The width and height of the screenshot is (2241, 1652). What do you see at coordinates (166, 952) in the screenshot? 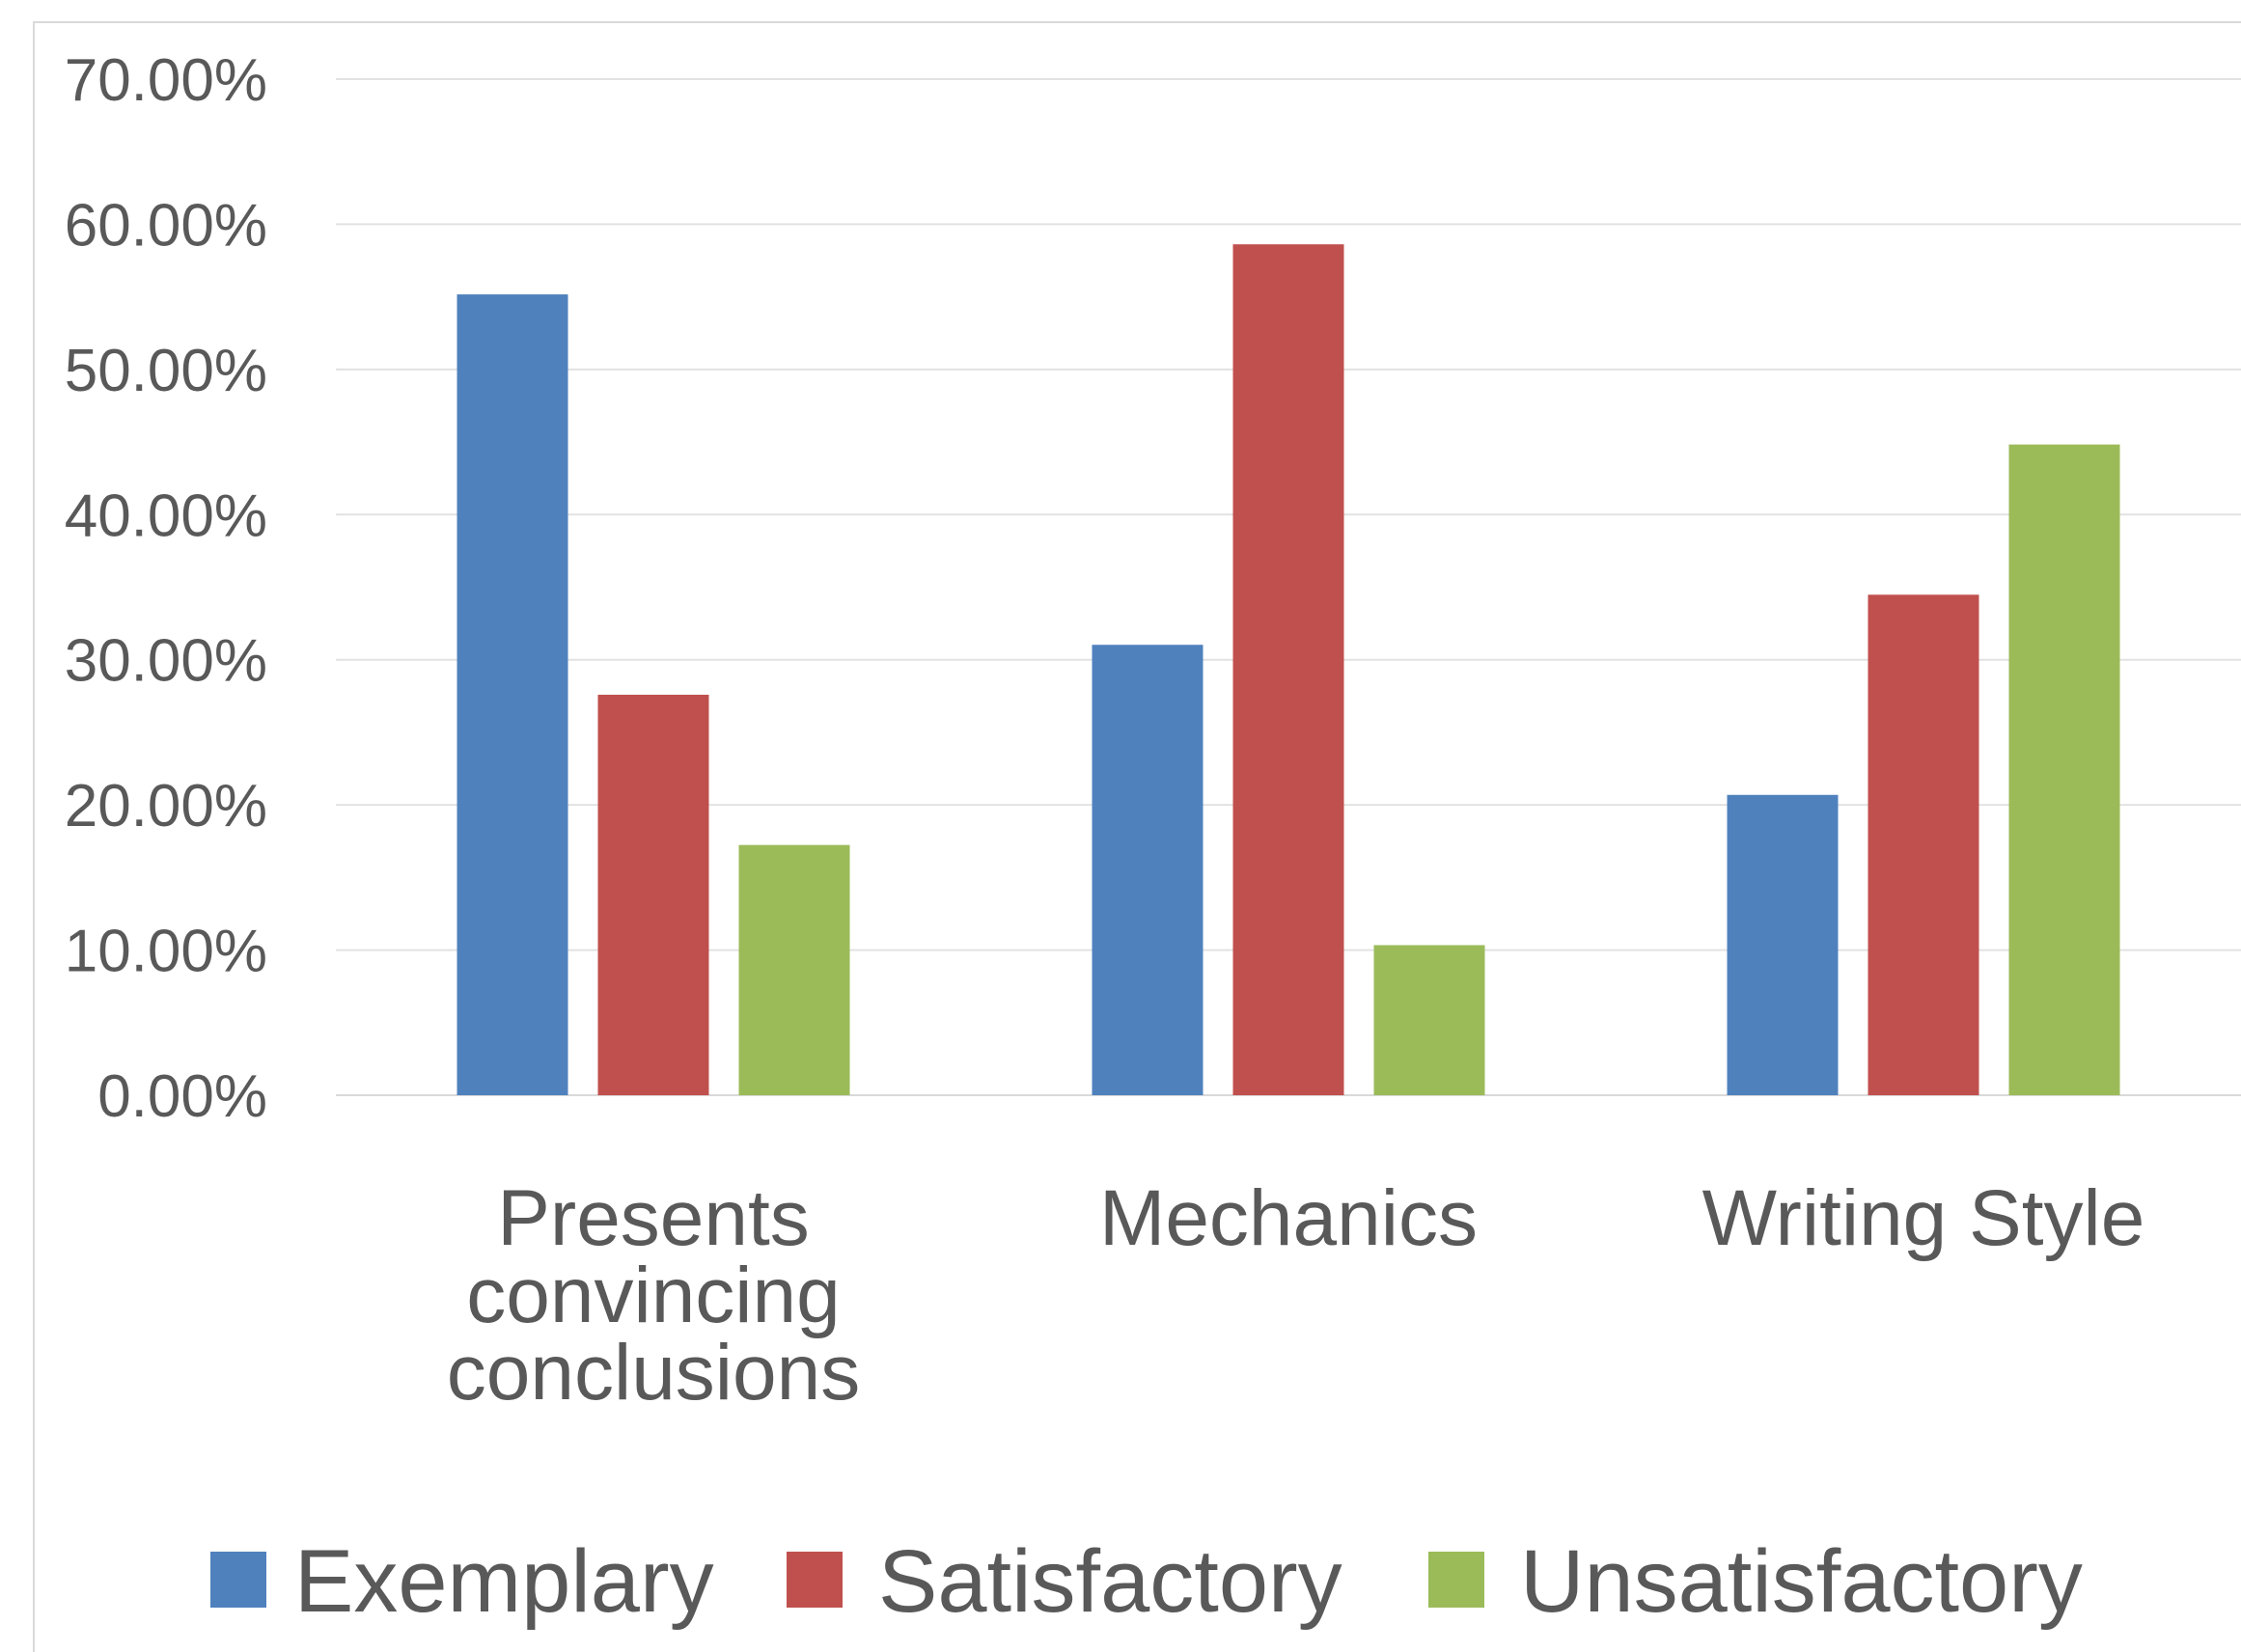
I see `y-tick-label: 10.00%` at bounding box center [166, 952].